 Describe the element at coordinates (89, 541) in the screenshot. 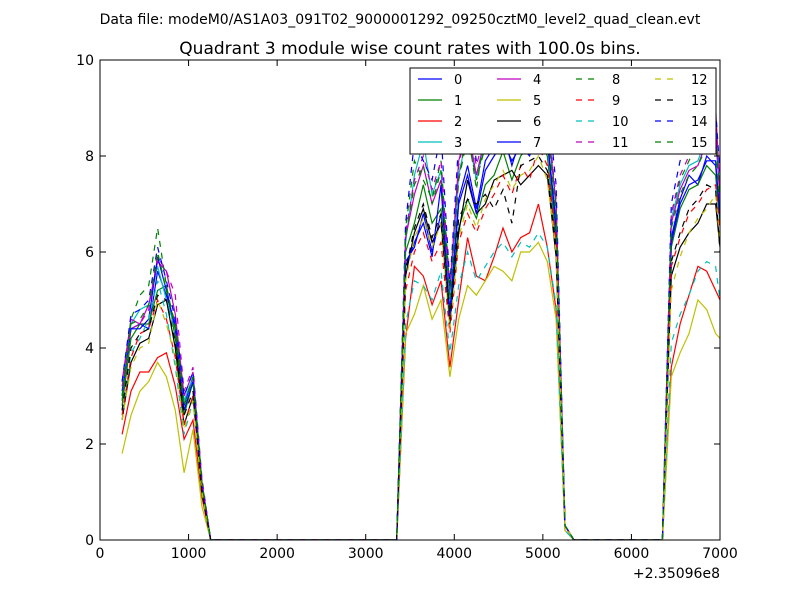

I see `y-tick-label: 0` at that location.